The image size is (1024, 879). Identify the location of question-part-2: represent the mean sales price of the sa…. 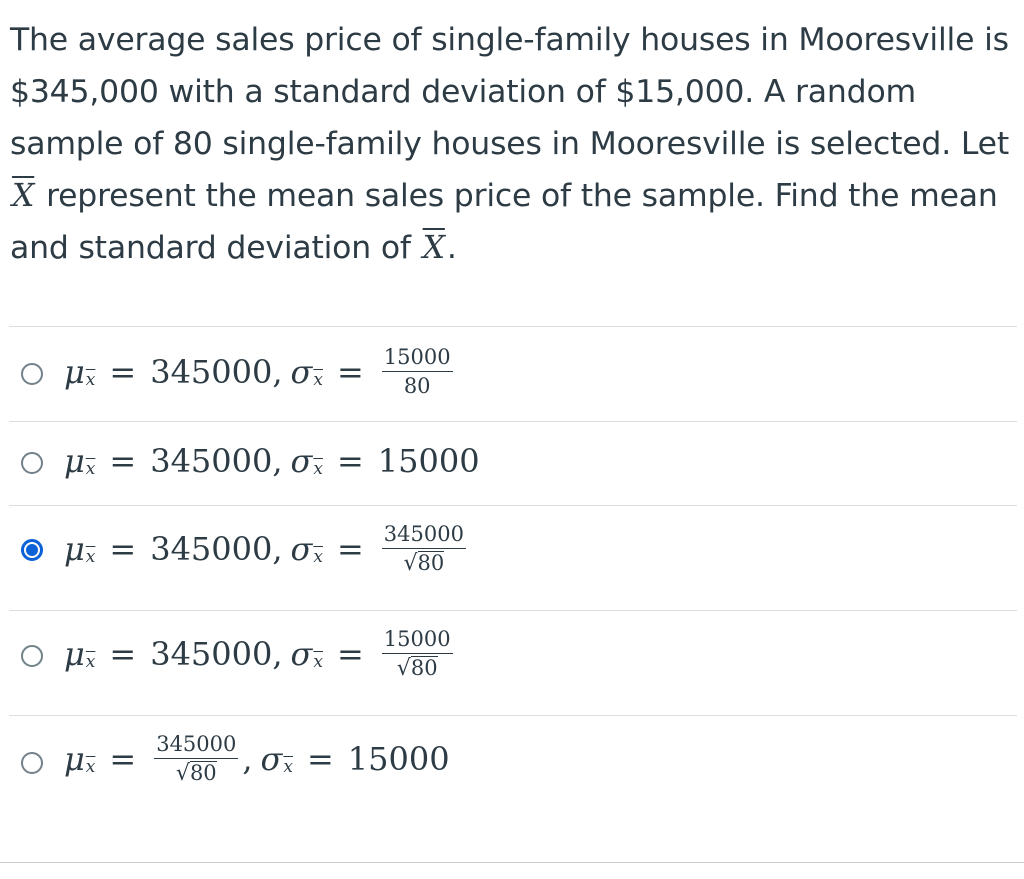
(504, 222).